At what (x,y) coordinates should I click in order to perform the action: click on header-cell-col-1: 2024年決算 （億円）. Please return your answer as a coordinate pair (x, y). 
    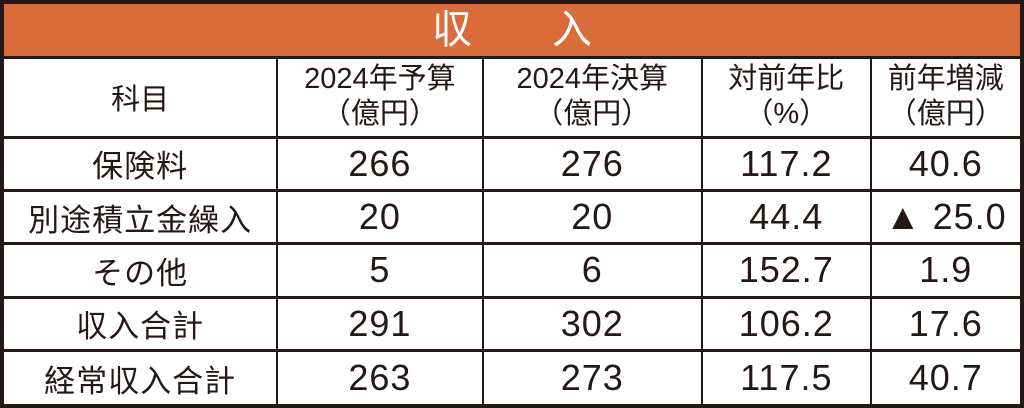
    Looking at the image, I should click on (592, 99).